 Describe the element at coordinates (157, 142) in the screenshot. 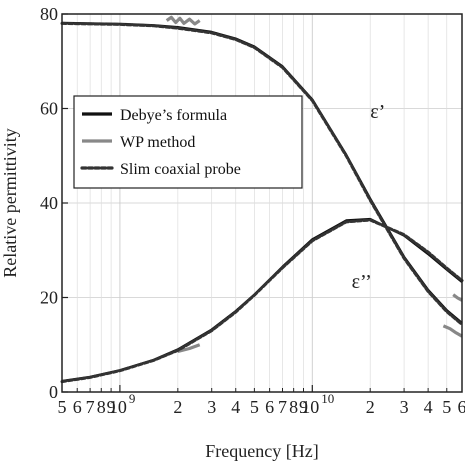

I see `legend-label: WP method` at that location.